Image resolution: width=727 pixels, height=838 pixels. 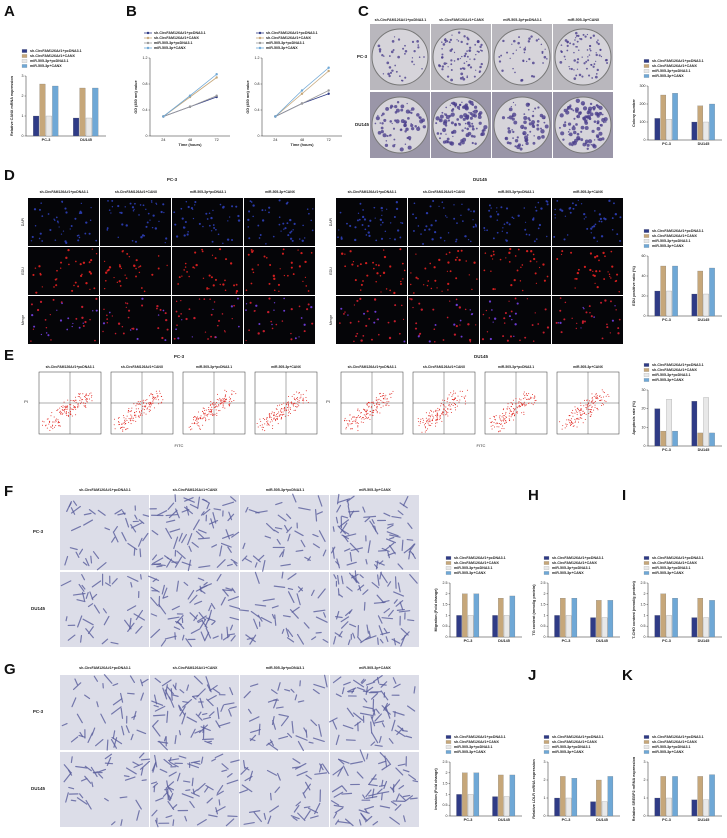 I want to click on y-tick-label: 2, so click(x=545, y=780).